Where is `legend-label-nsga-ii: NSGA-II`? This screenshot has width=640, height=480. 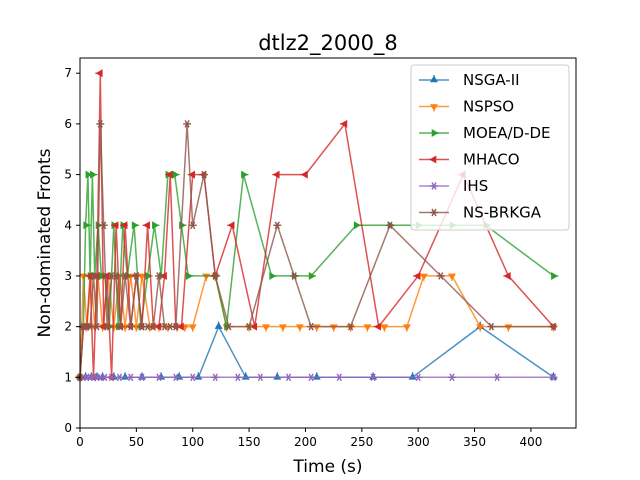 legend-label-nsga-ii: NSGA-II is located at coordinates (491, 80).